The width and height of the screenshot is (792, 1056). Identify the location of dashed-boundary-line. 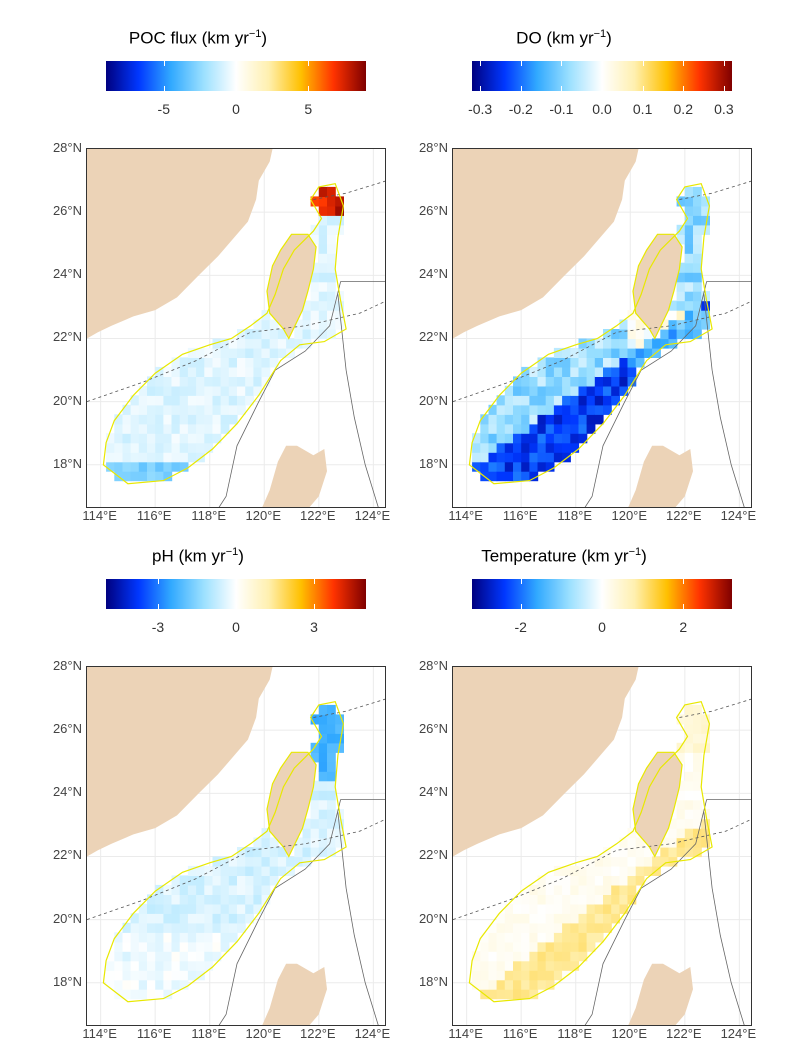
(349, 708).